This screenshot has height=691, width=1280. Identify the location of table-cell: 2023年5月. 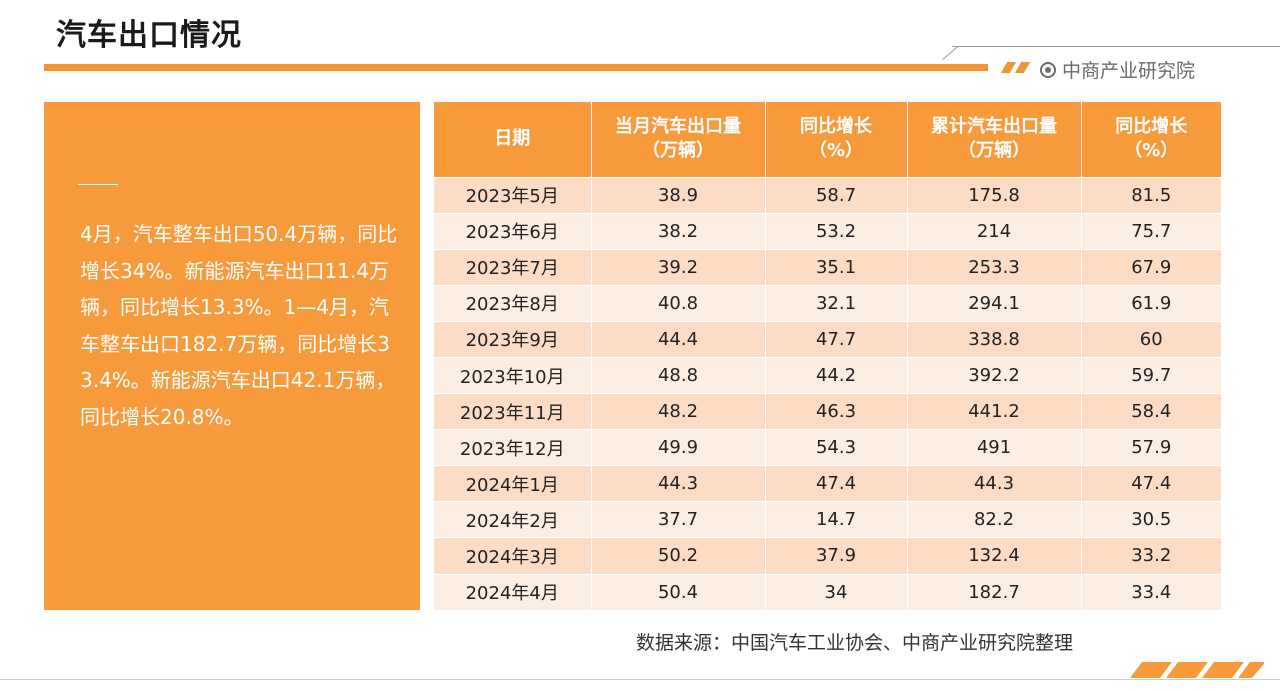
(513, 195).